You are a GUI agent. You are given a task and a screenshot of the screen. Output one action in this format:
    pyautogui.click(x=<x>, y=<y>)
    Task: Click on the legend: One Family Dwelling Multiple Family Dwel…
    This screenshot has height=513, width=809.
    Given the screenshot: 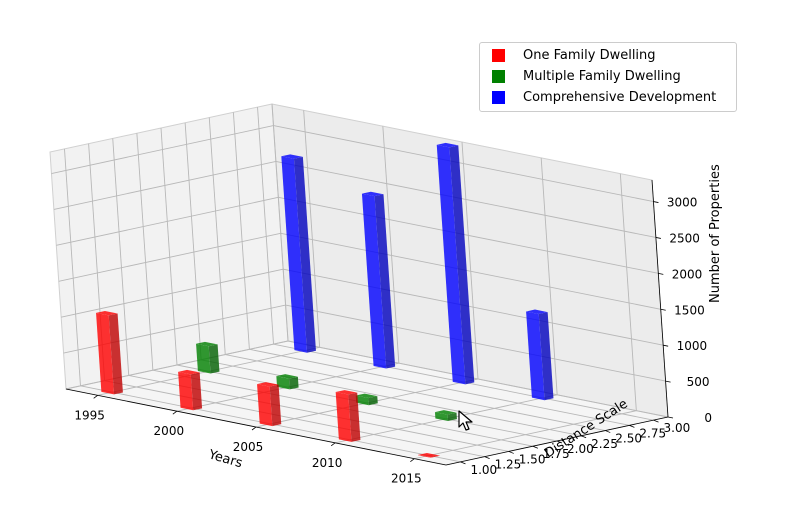 What is the action you would take?
    pyautogui.click(x=608, y=77)
    